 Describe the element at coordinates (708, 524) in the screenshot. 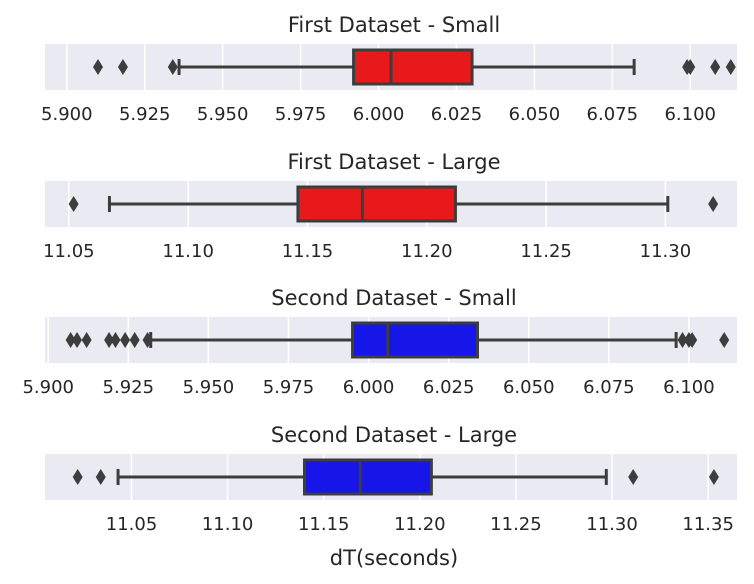

I see `x-tick-label: 11.35` at that location.